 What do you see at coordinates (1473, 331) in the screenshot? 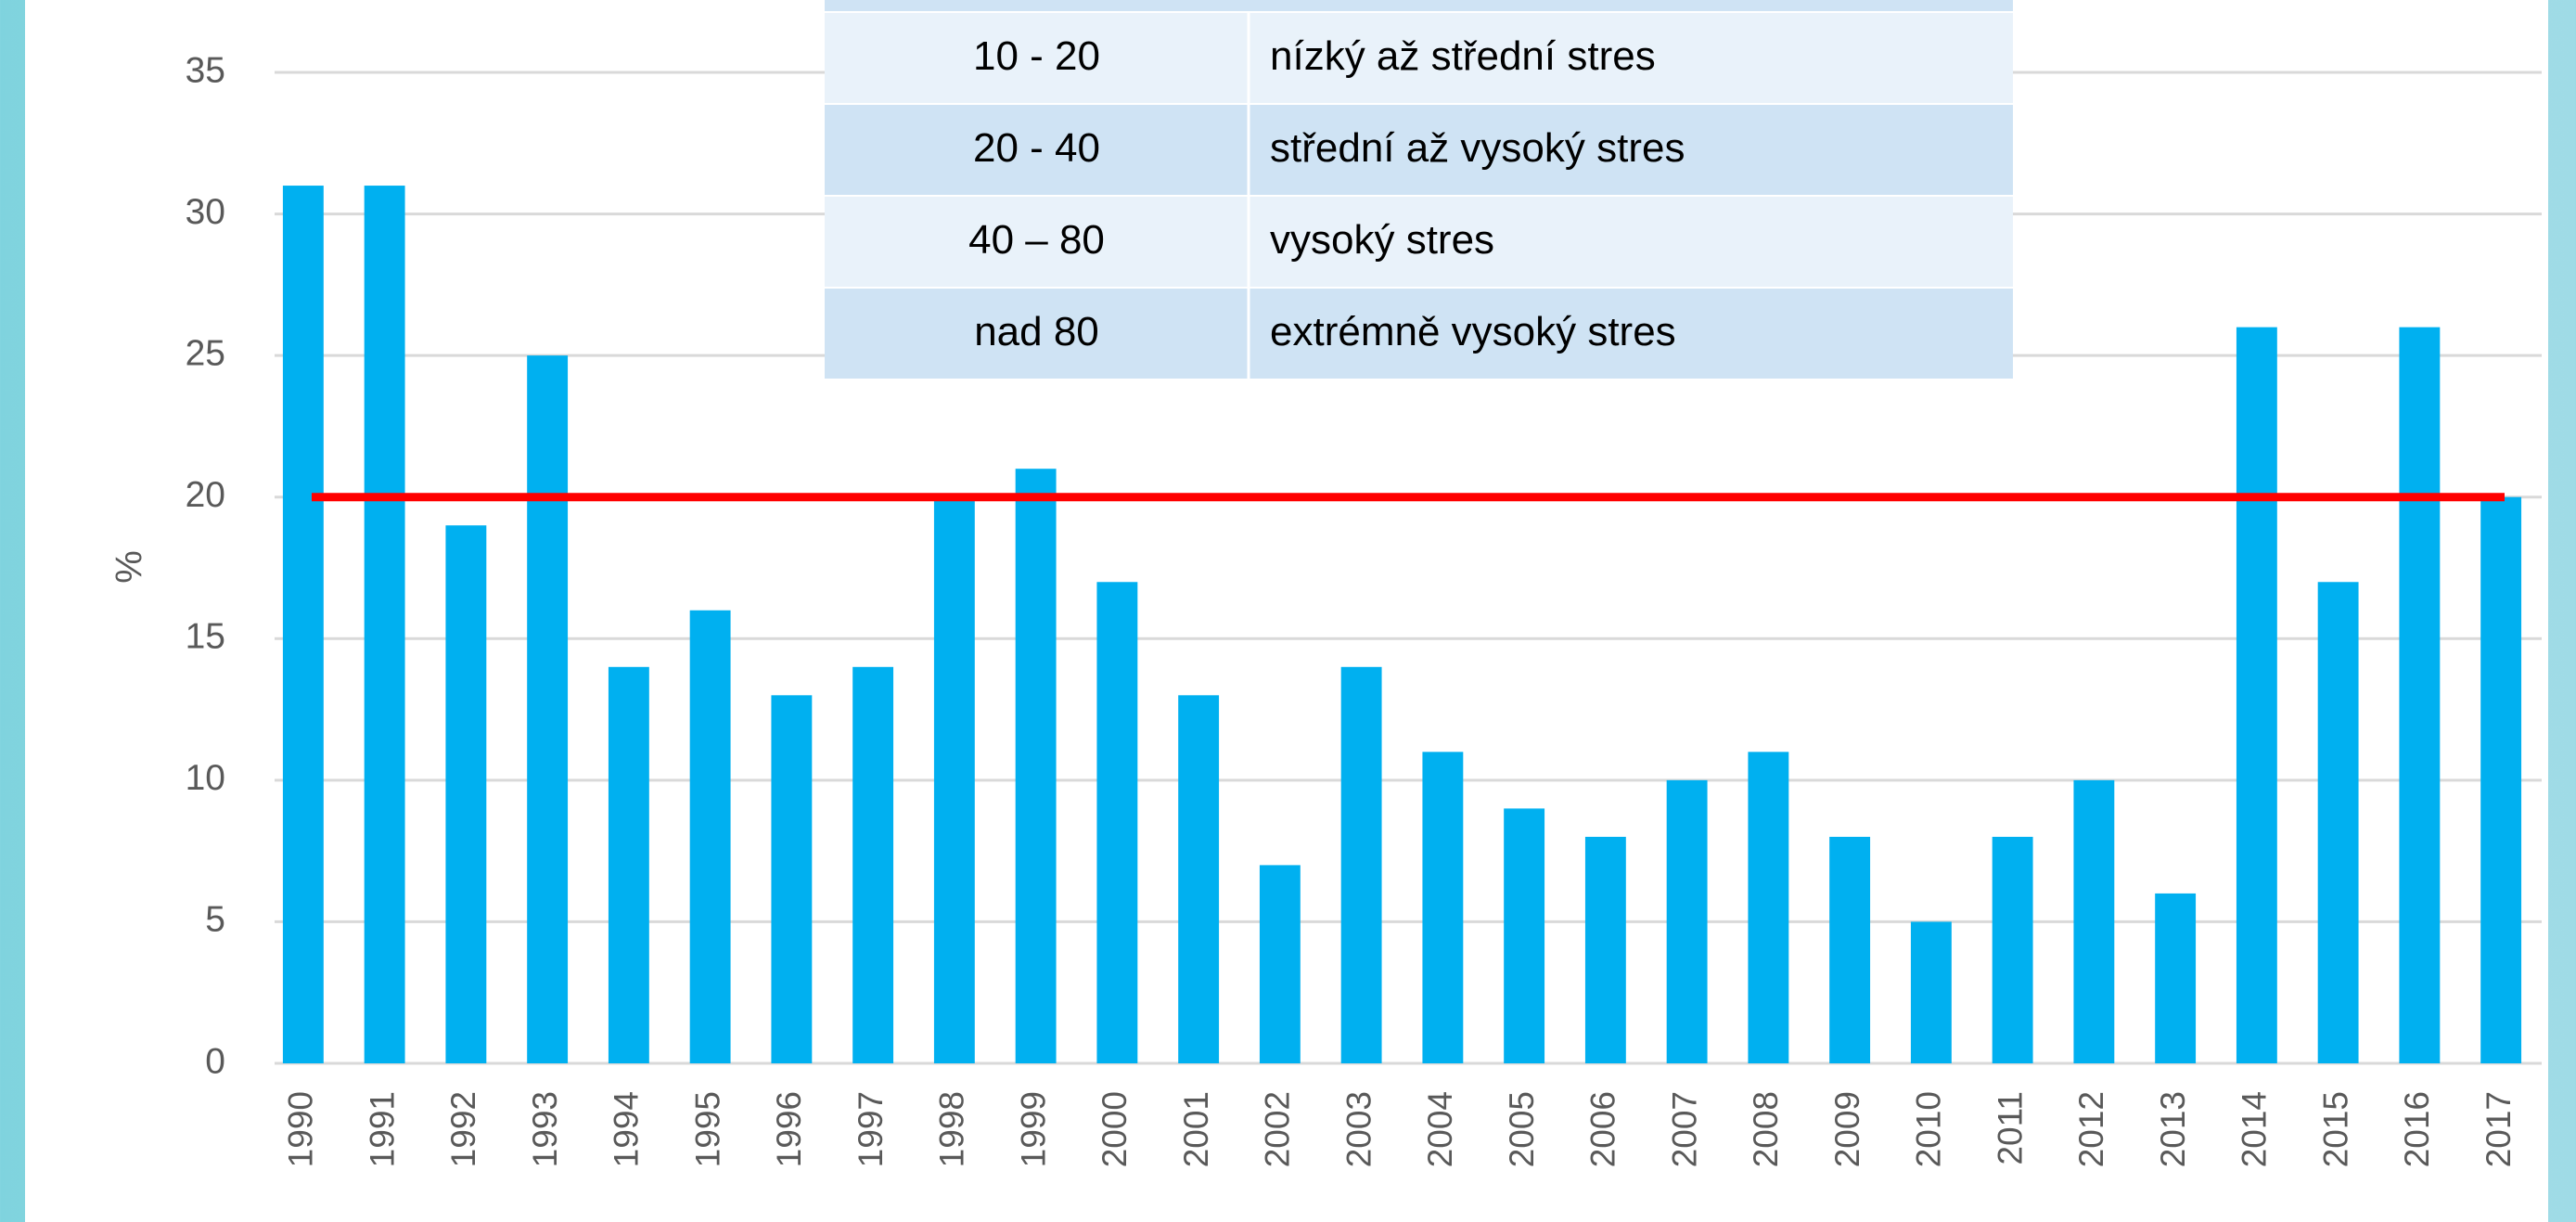
I see `table-cell: extrémně vysoký stres` at bounding box center [1473, 331].